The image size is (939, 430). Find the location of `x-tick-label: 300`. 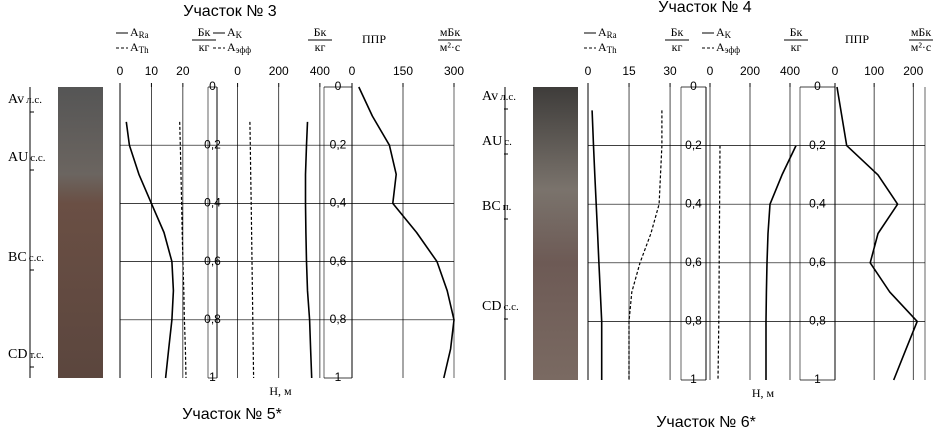

x-tick-label: 300 is located at coordinates (454, 71).